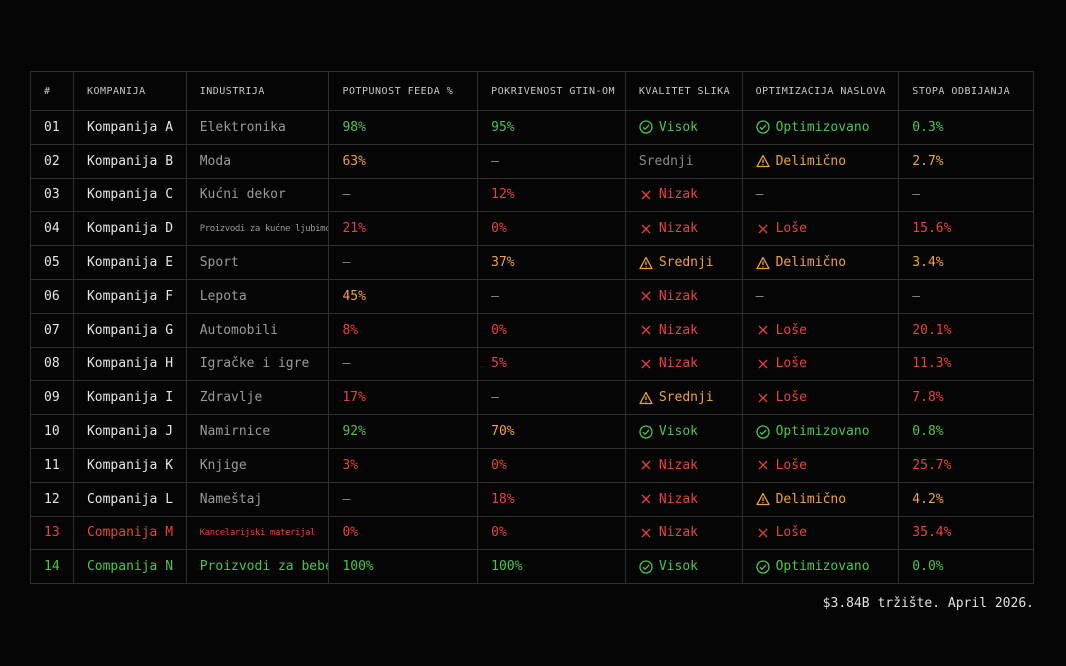  What do you see at coordinates (52, 195) in the screenshot?
I see `cell-text: 03` at bounding box center [52, 195].